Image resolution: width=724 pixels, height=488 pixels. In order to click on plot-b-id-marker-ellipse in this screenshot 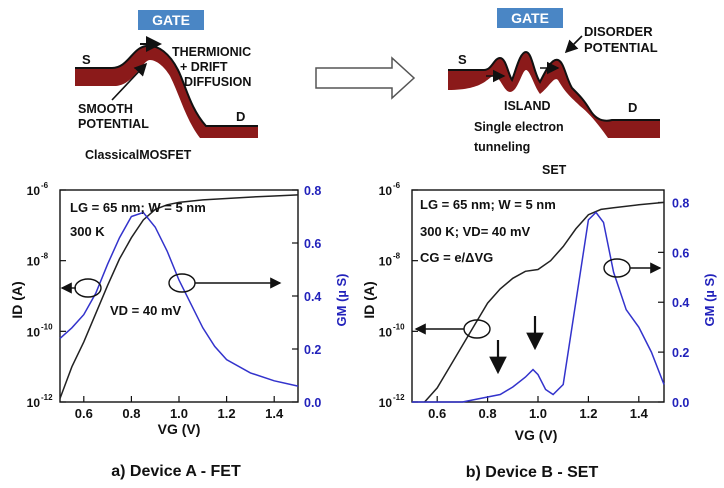, I will do `click(477, 329)`.